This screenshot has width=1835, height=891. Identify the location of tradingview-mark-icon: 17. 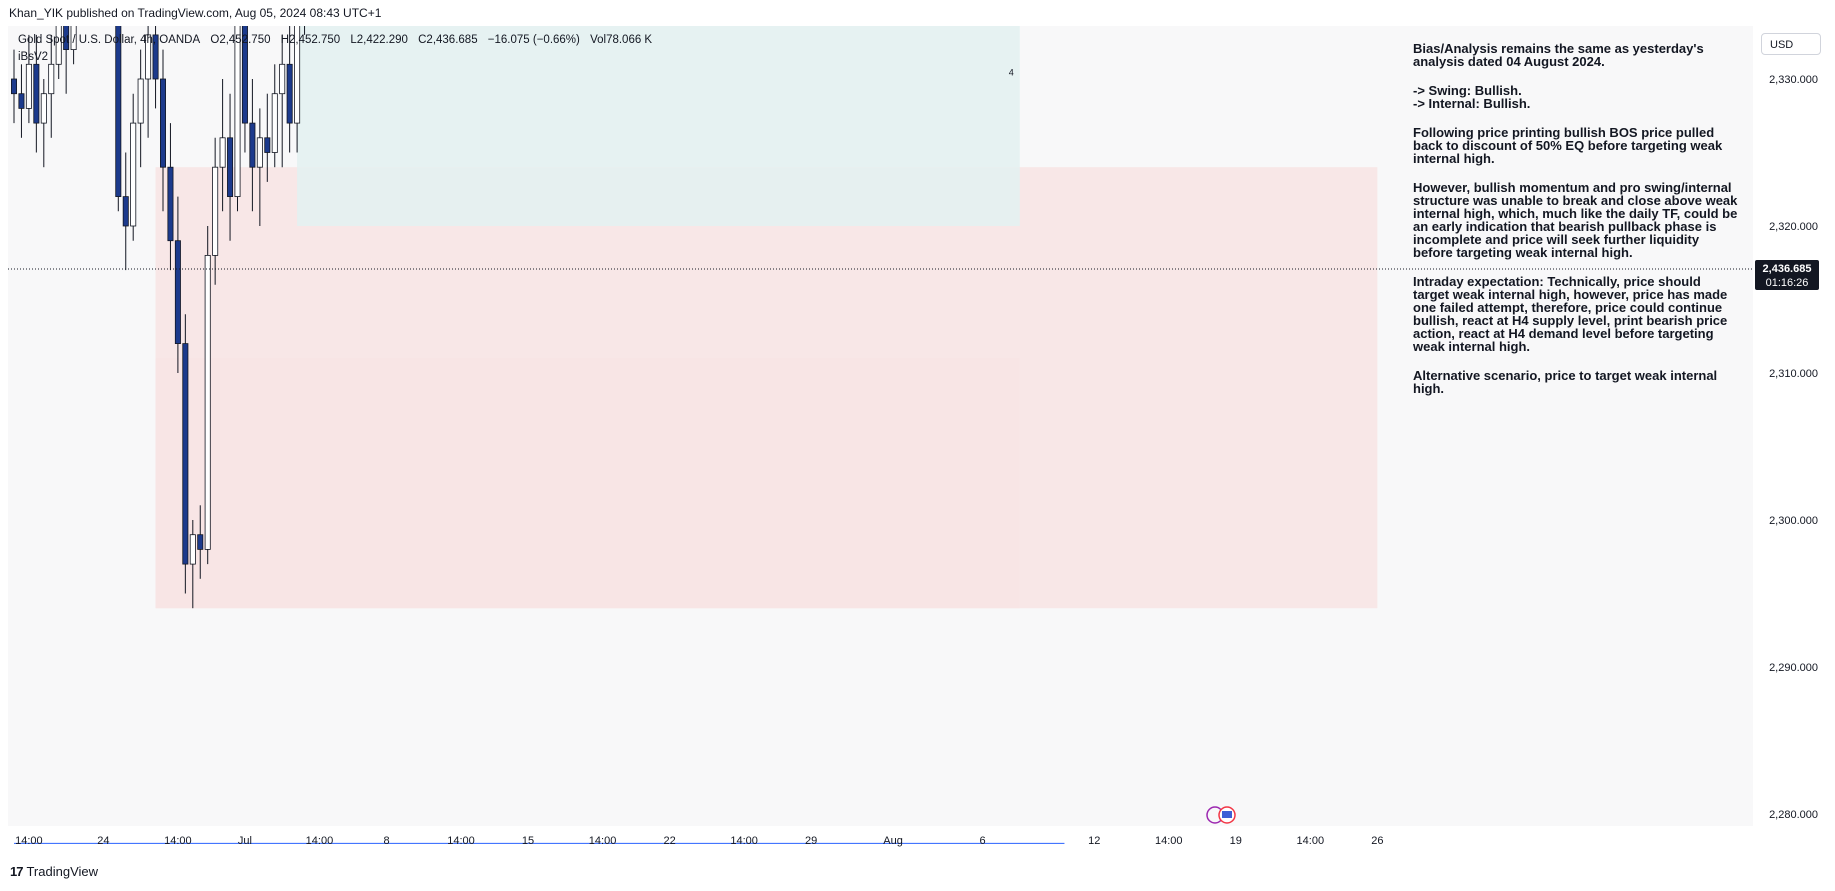
(17, 871).